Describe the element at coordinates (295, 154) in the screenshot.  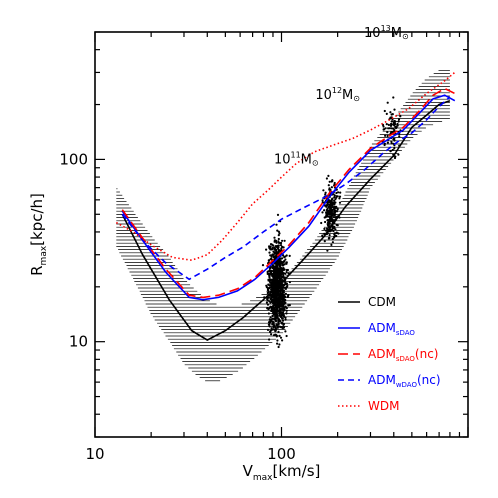
I see `mass-exponent: 11` at that location.